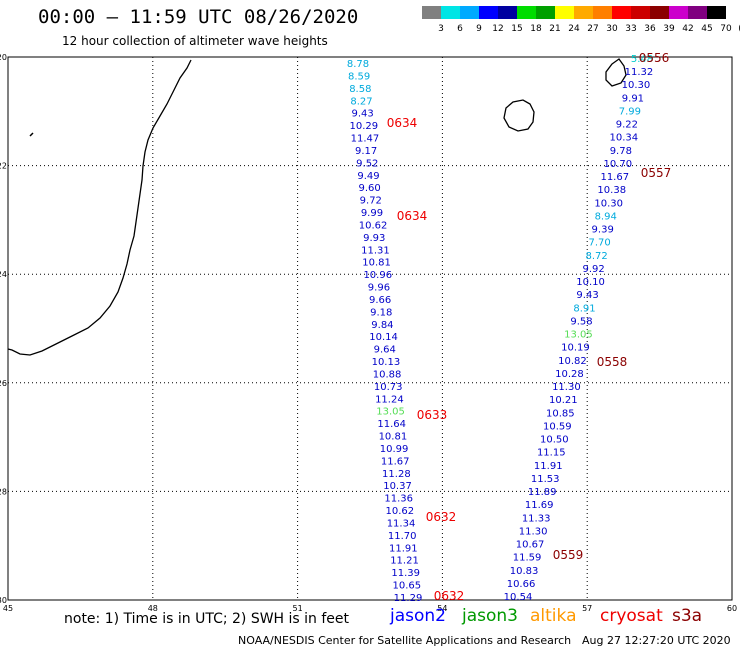 Image resolution: width=740 pixels, height=650 pixels. Describe the element at coordinates (630, 29) in the screenshot. I see `legend-label: 33` at that location.